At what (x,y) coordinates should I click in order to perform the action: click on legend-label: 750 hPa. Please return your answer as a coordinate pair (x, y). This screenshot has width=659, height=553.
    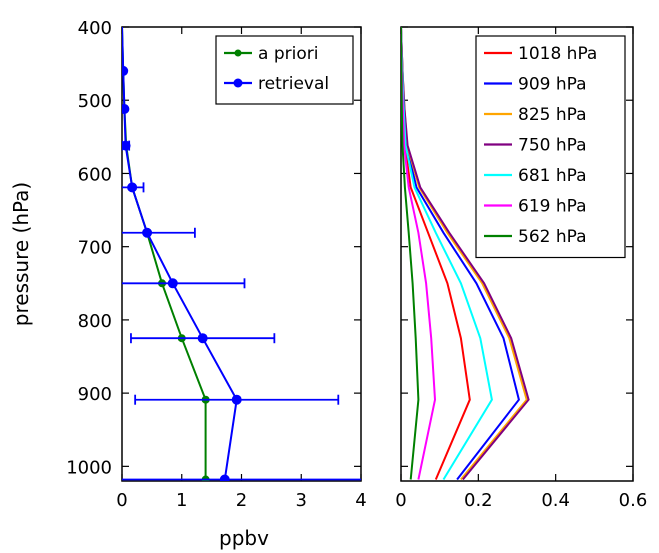
    Looking at the image, I should click on (552, 146).